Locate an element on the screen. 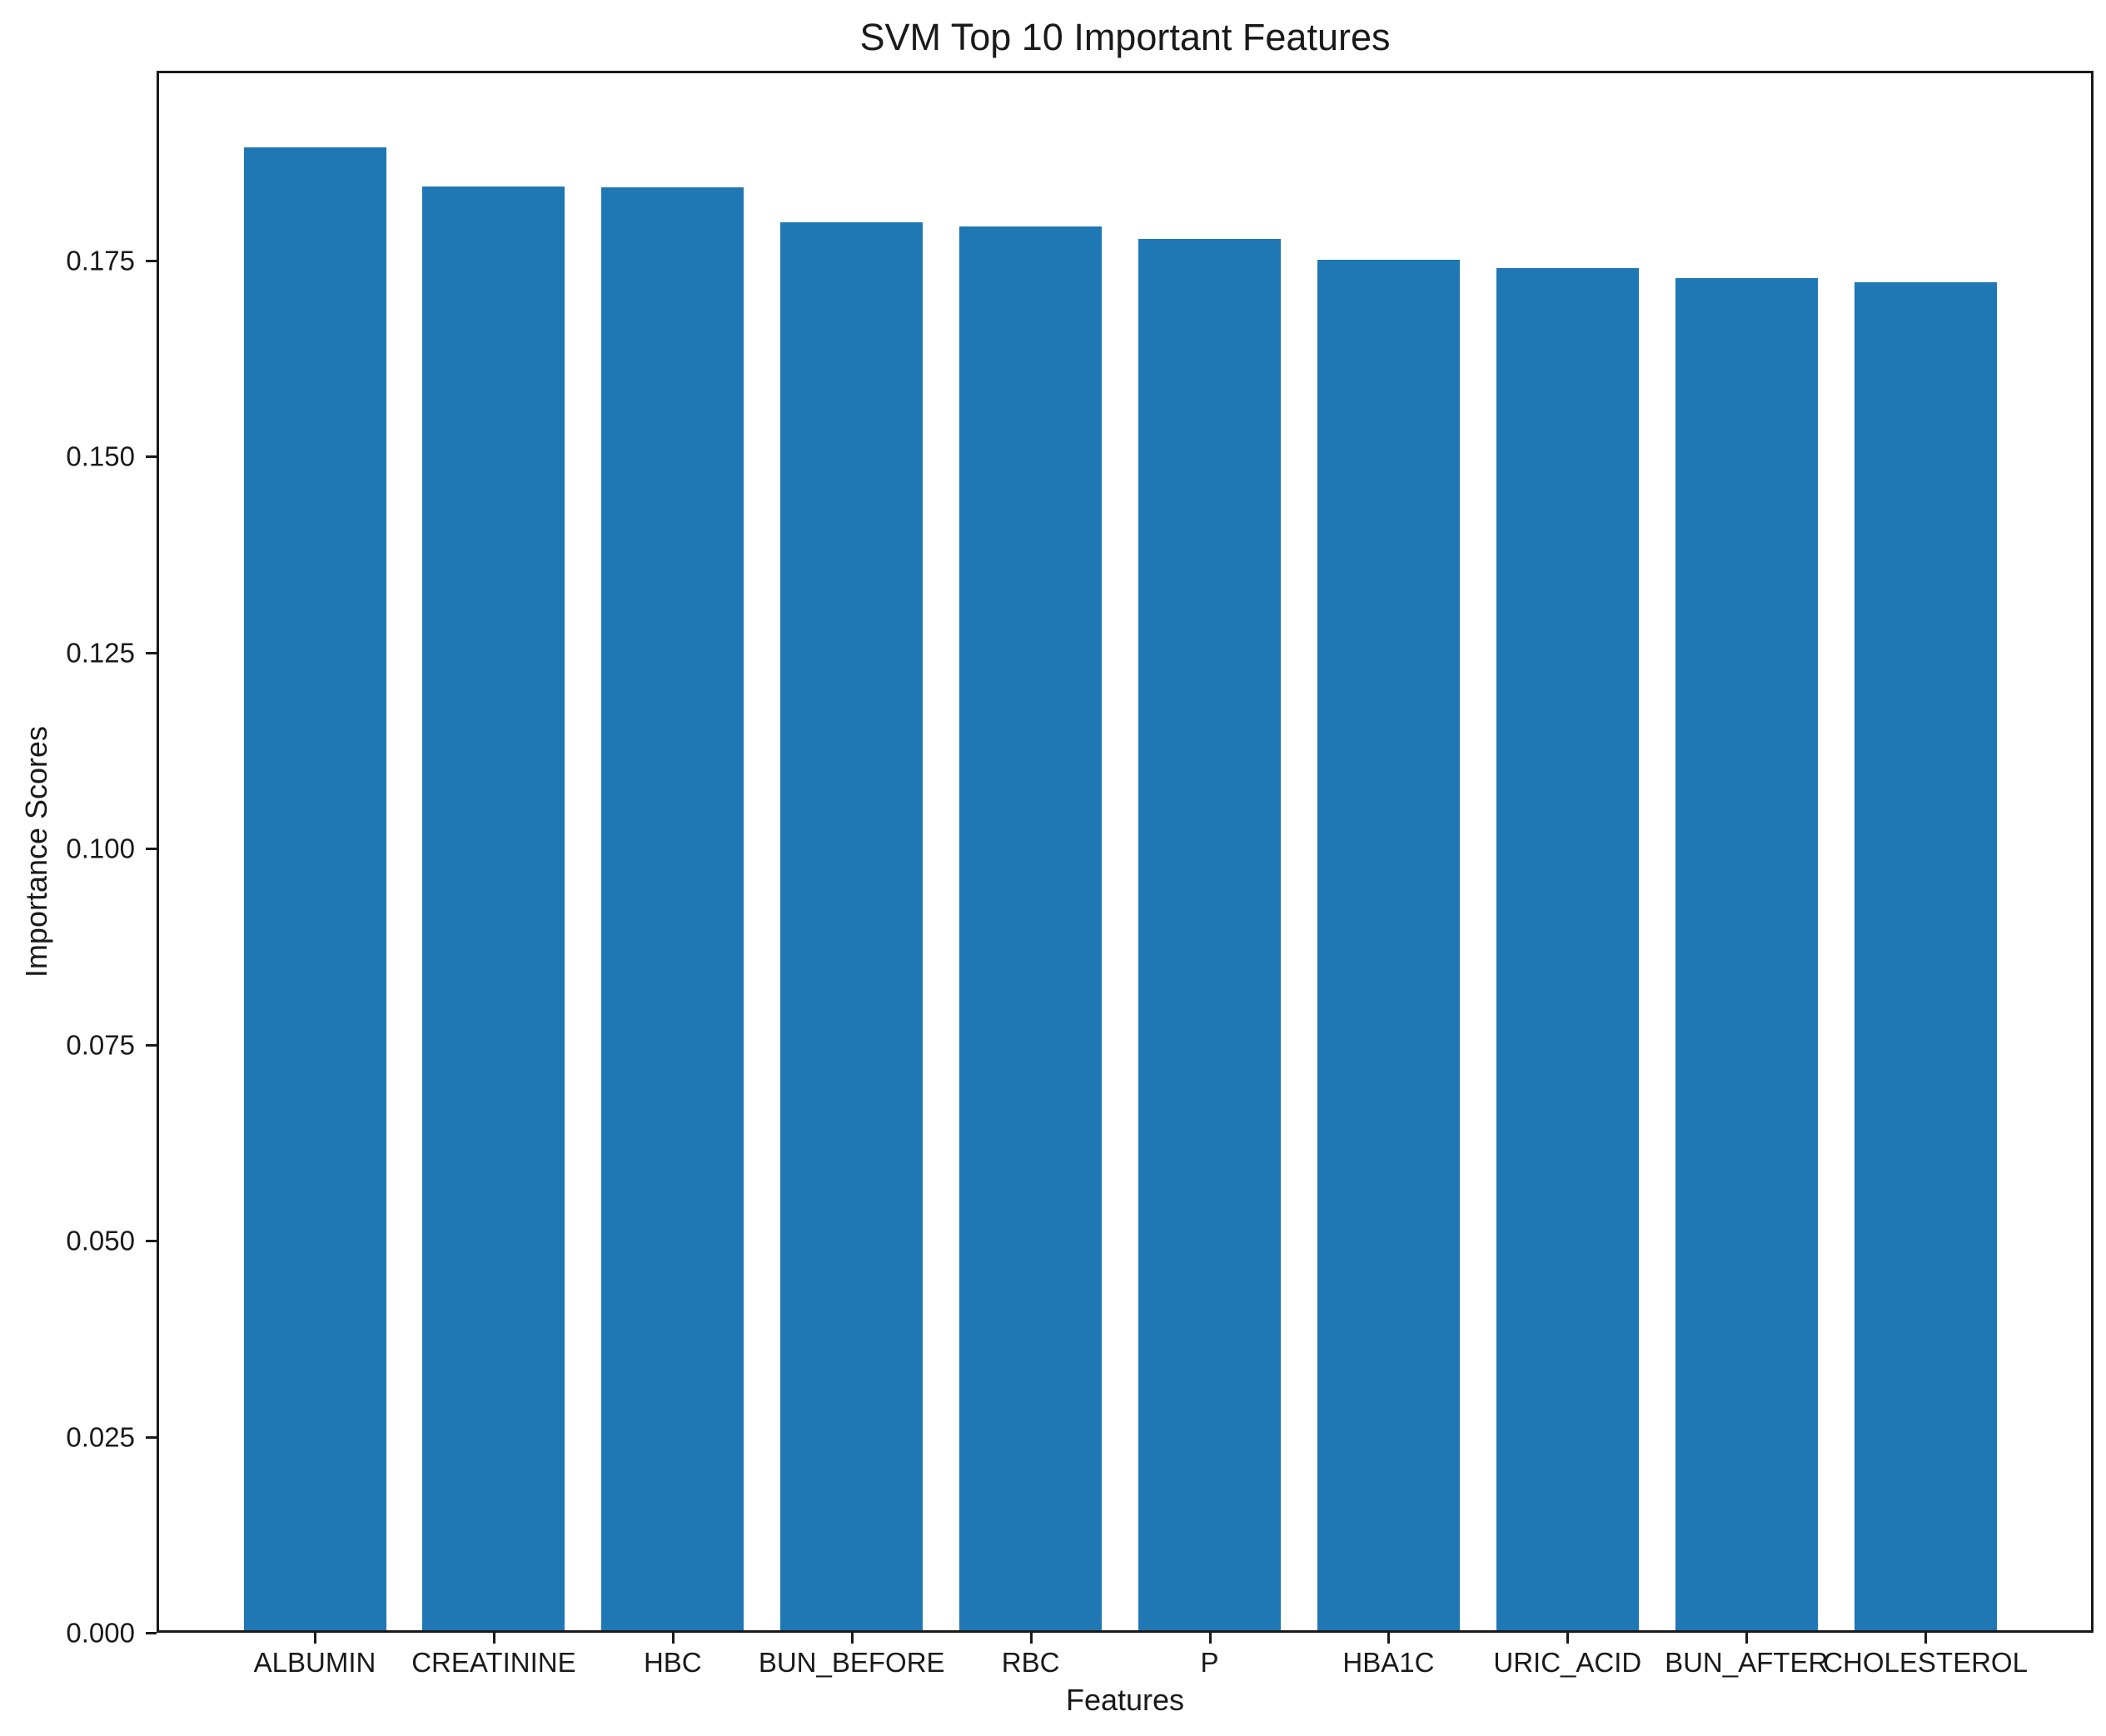 This screenshot has height=1736, width=2106. bar-bun_after is located at coordinates (1746, 954).